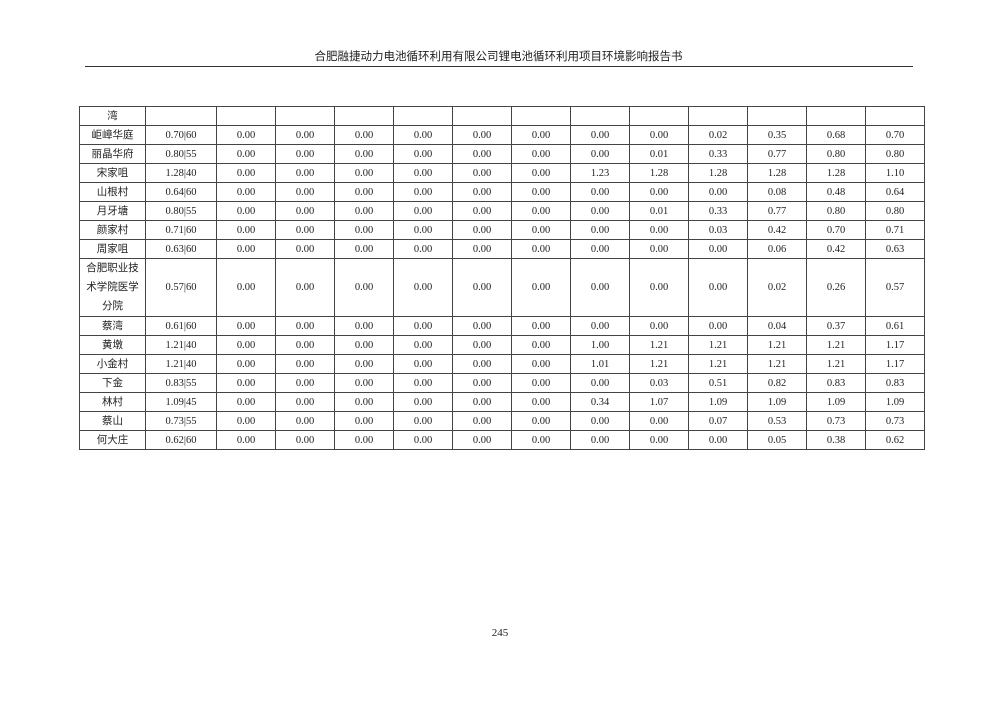 The image size is (1000, 706). I want to click on value-cell: 0.71, so click(895, 230).